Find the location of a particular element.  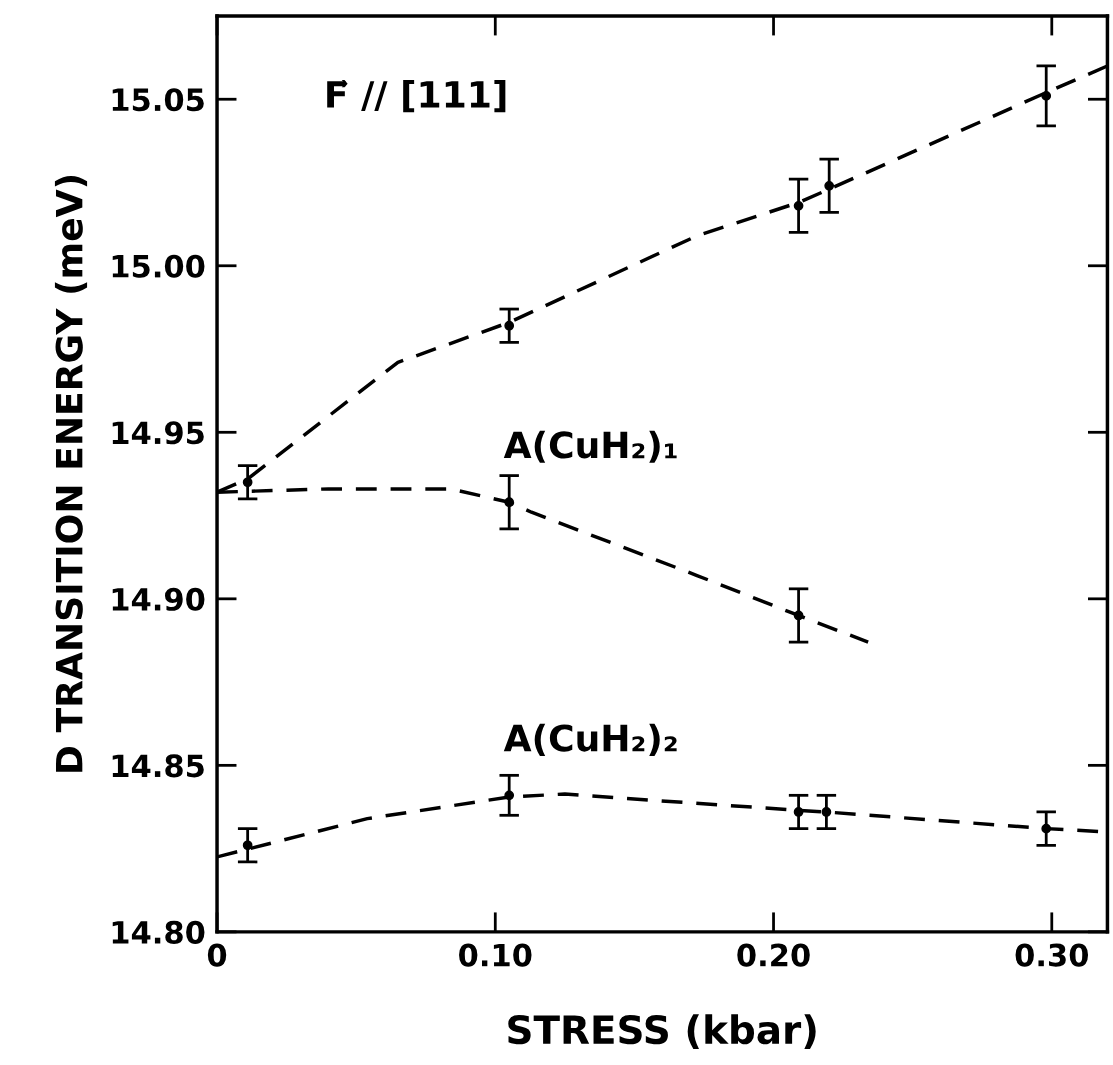

annotation: F⃗ // [111] is located at coordinates (416, 96).